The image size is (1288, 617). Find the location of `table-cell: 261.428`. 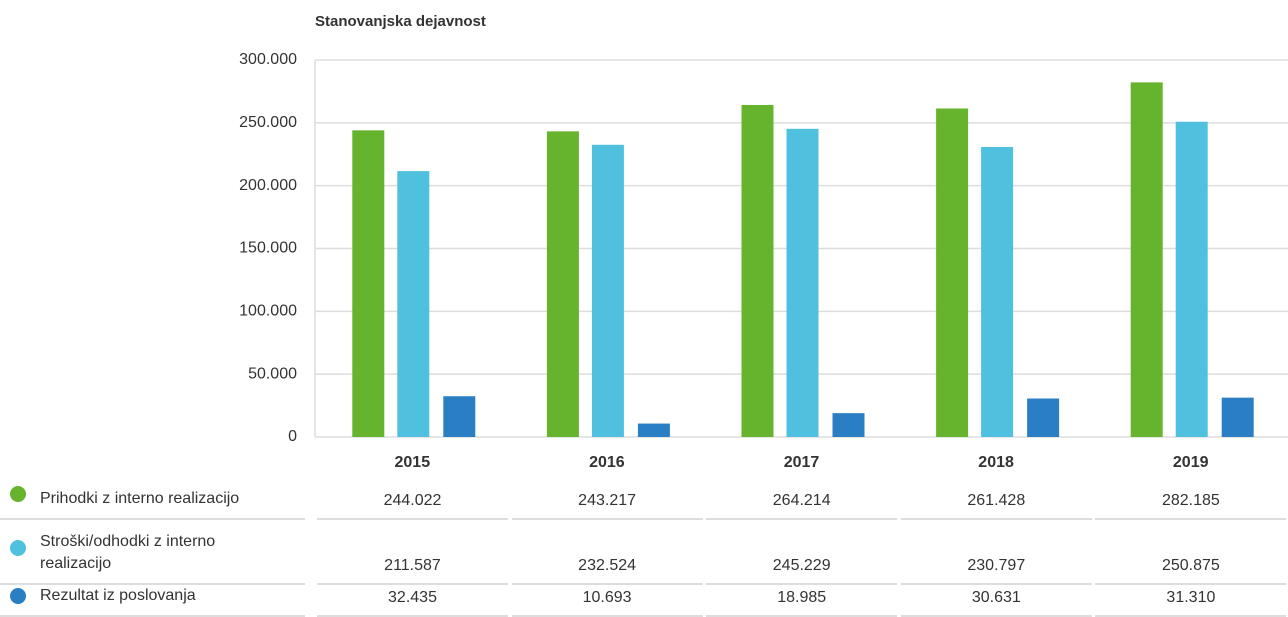

table-cell: 261.428 is located at coordinates (996, 500).